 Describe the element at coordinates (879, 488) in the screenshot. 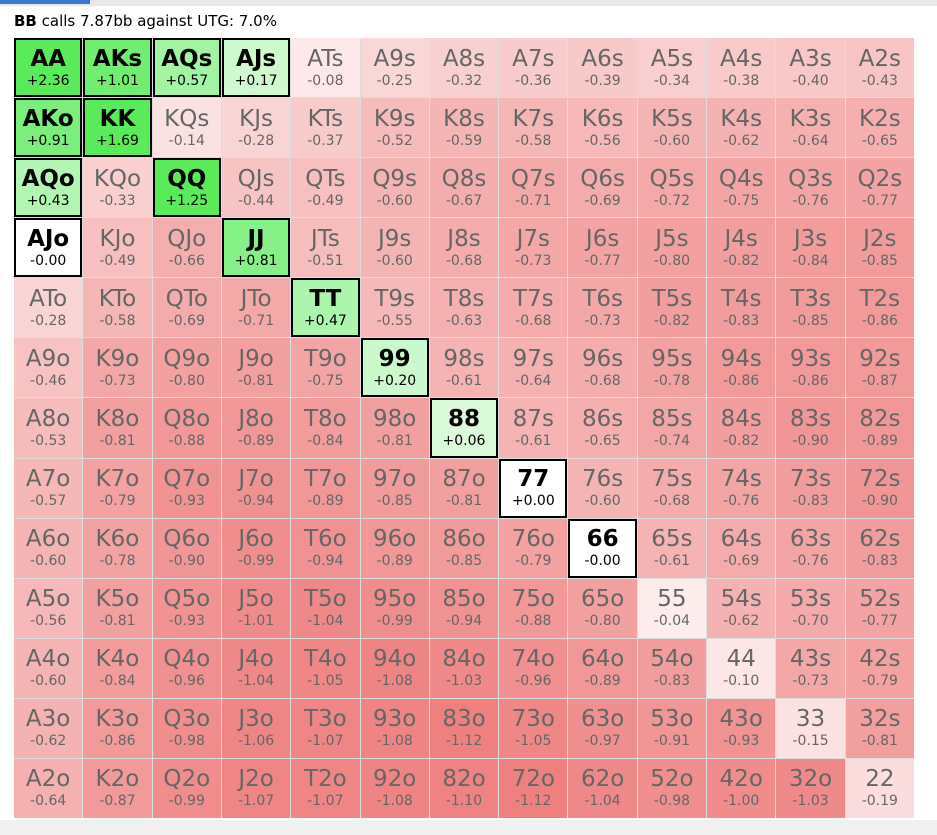

I see `hand-cell: 72s -0.90` at that location.